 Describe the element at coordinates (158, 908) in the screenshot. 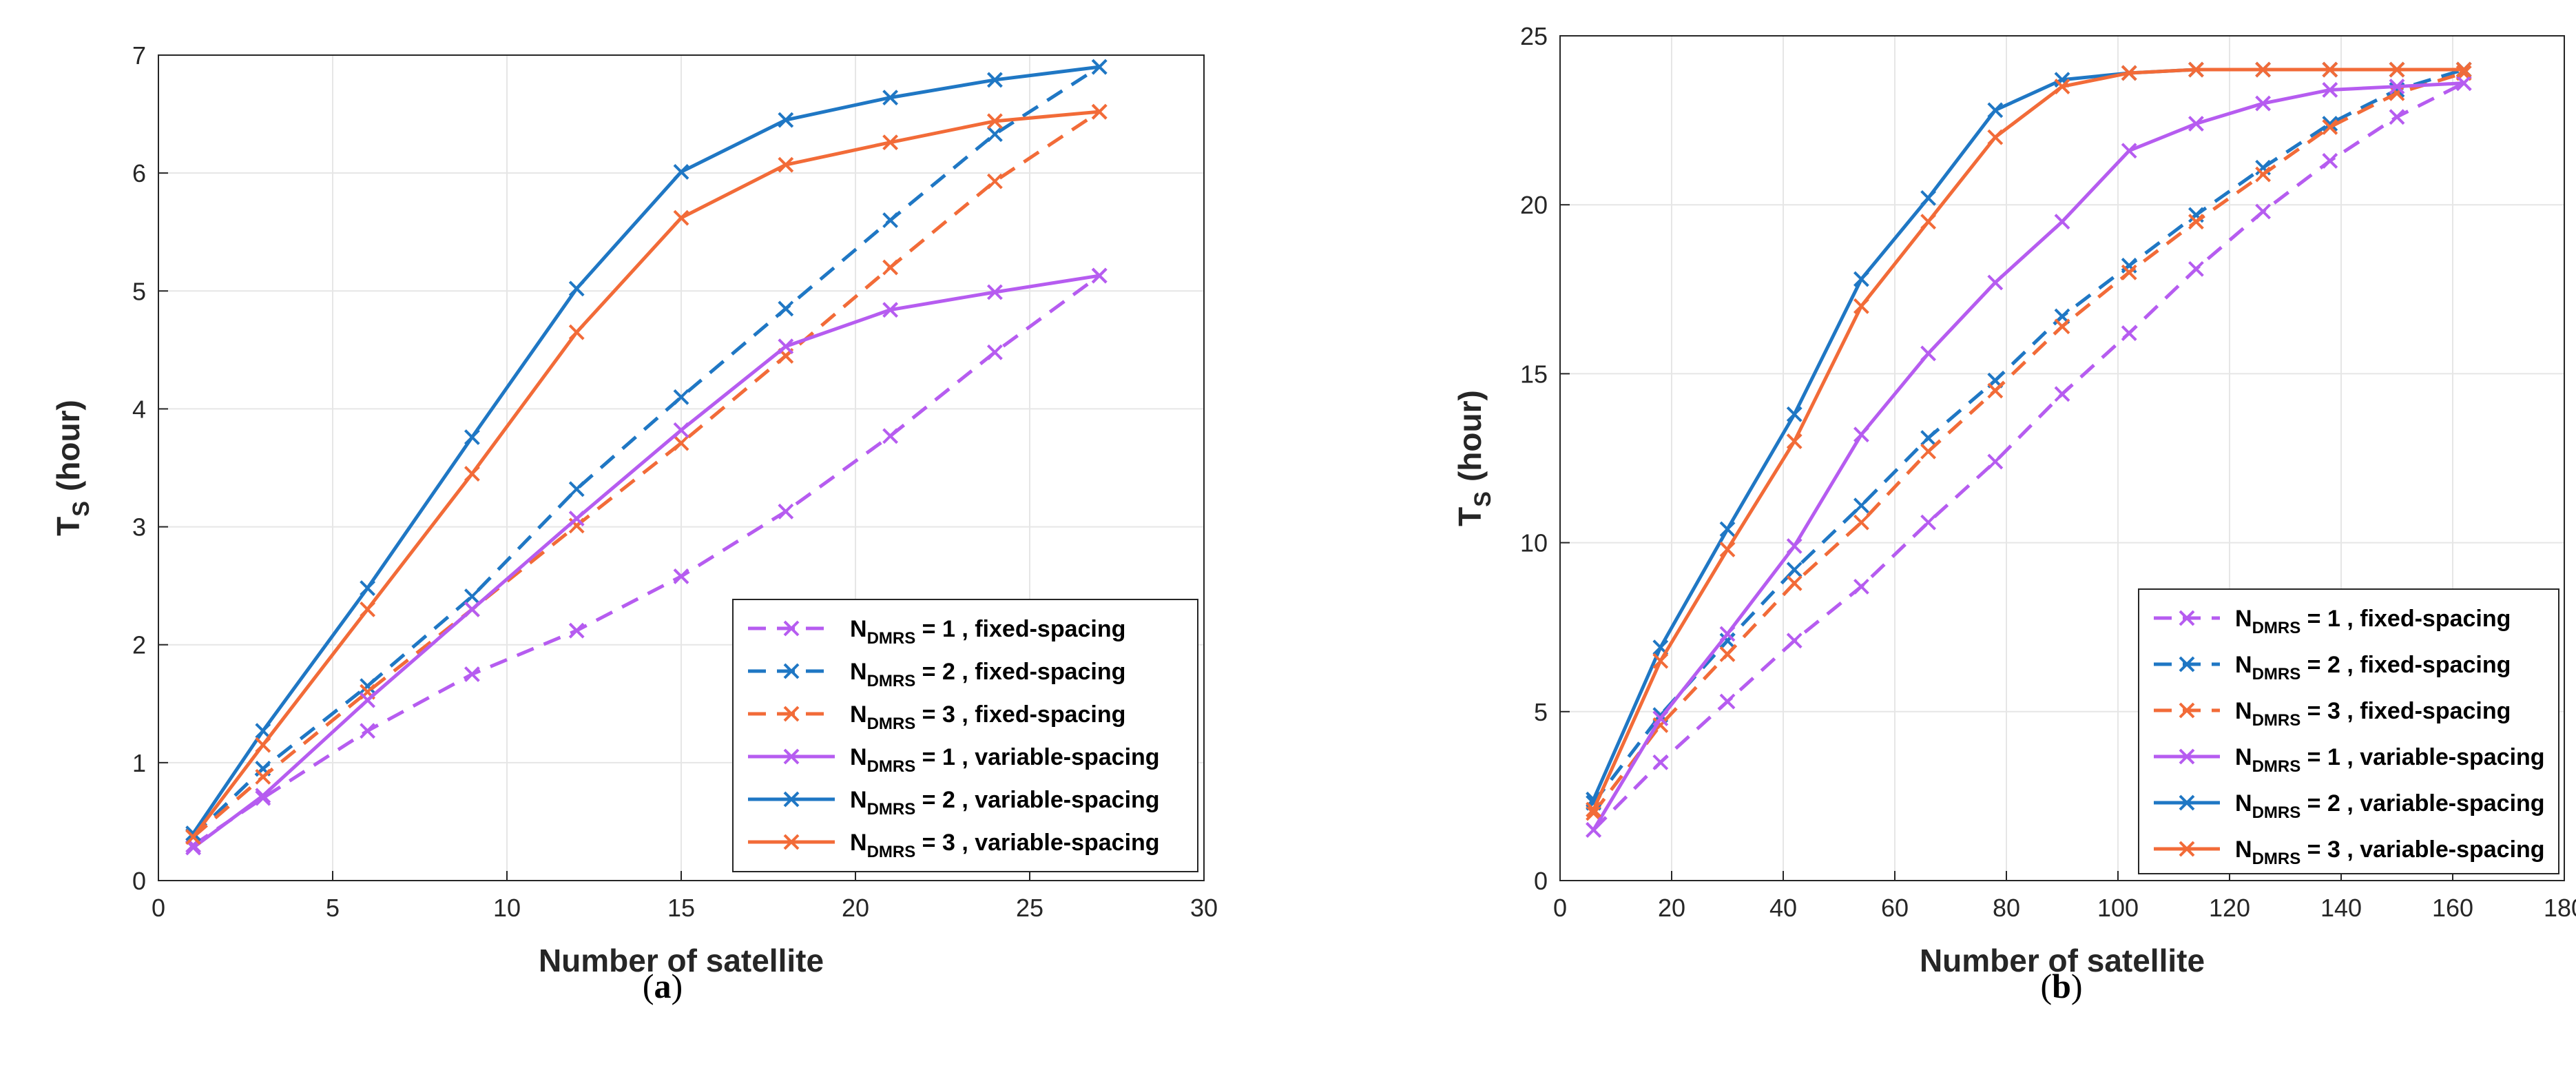

I see `x-tick-label: 0` at that location.